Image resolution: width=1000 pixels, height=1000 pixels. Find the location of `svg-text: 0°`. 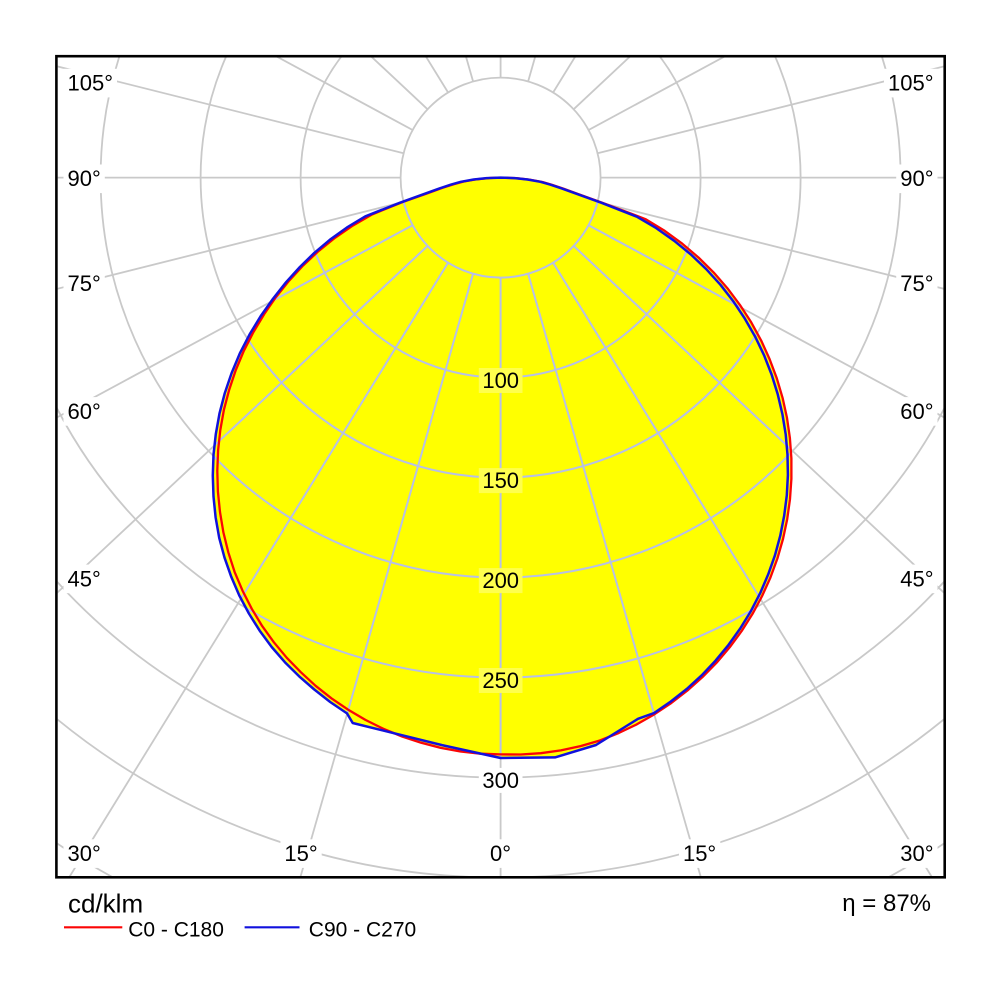

svg-text: 0° is located at coordinates (500, 853).